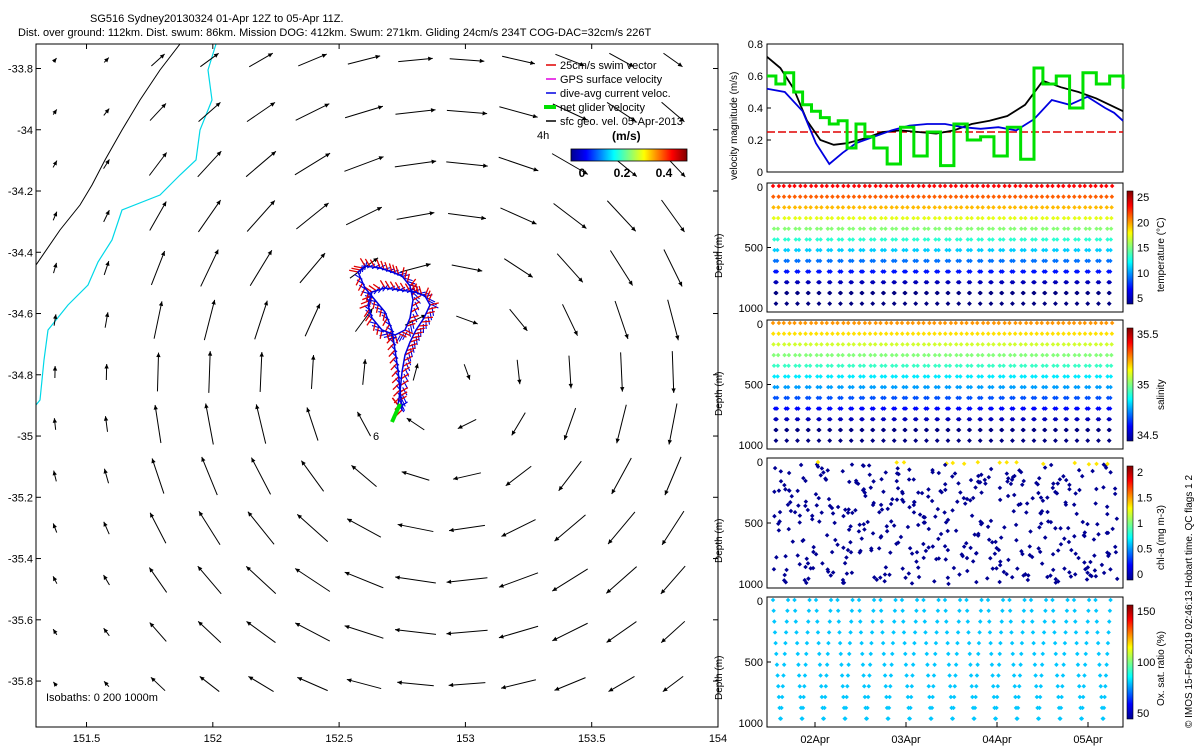 Image resolution: width=1200 pixels, height=750 pixels. Describe the element at coordinates (416, 291) in the screenshot. I see `dac-vector` at that location.